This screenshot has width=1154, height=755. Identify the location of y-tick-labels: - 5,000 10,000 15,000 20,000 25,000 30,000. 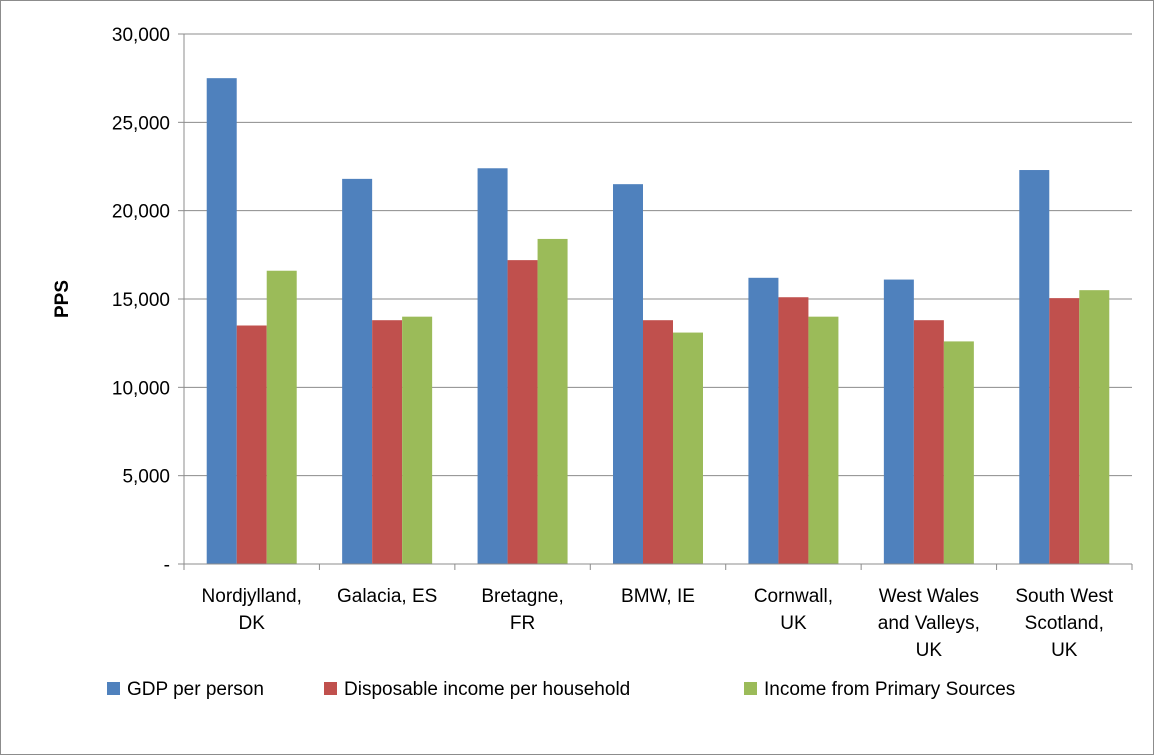
(141, 300).